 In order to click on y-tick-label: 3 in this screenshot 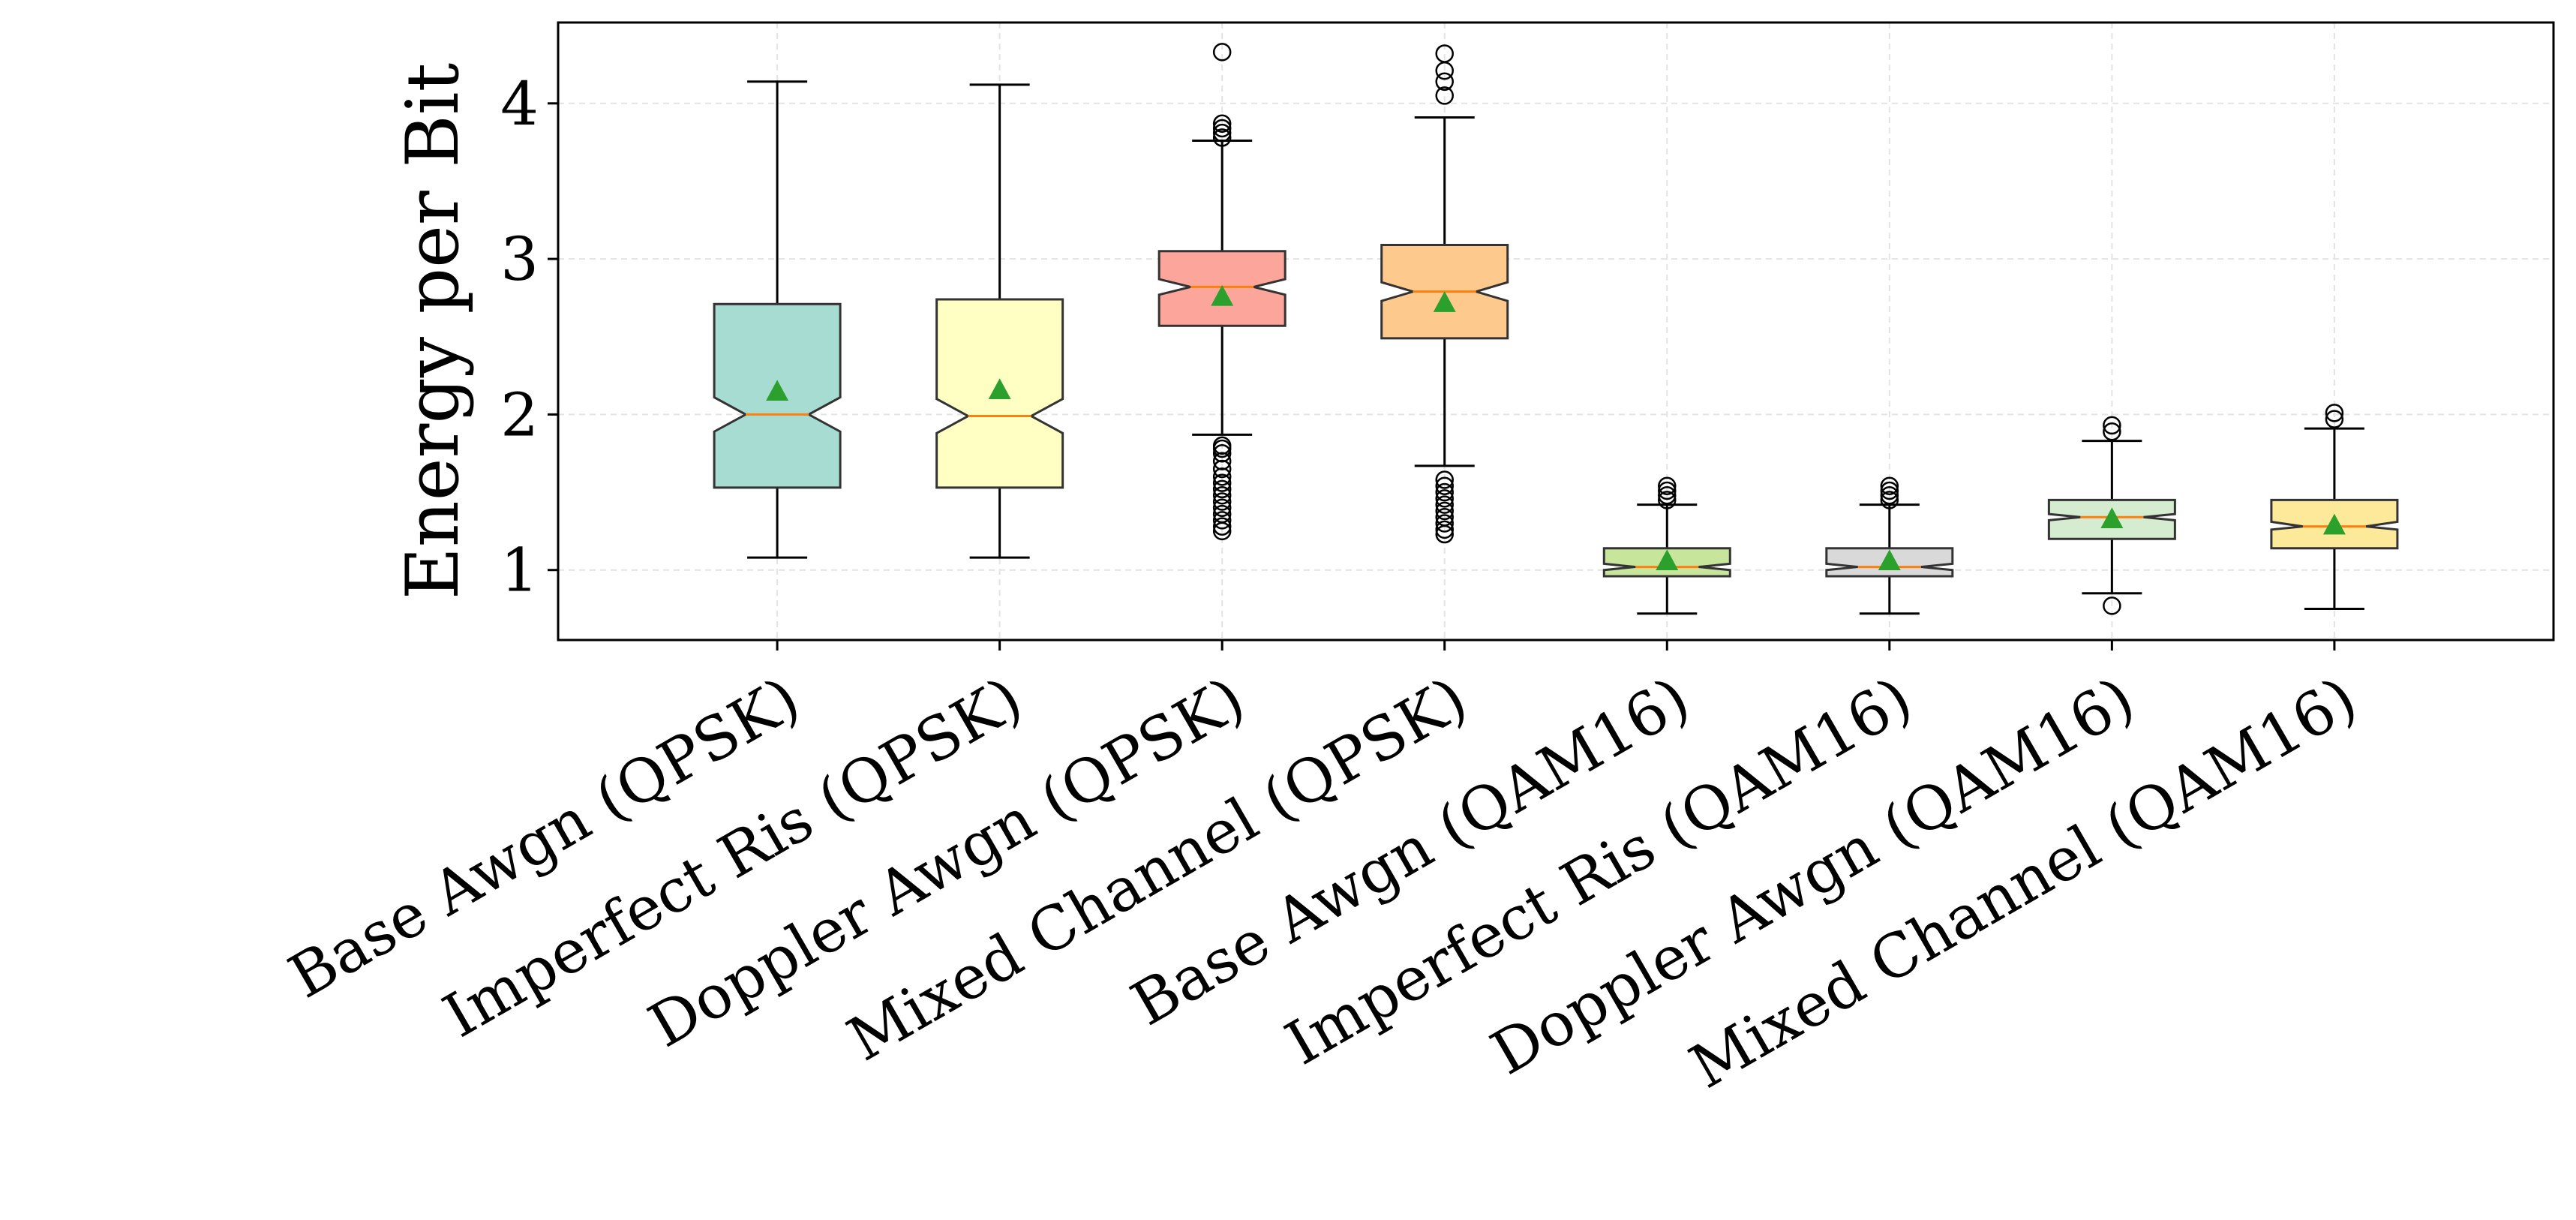, I will do `click(519, 259)`.